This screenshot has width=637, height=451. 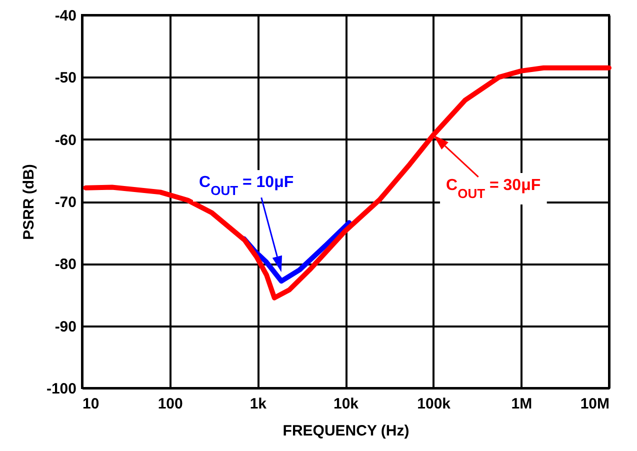 I want to click on y-tick-label: -50, so click(x=65, y=78).